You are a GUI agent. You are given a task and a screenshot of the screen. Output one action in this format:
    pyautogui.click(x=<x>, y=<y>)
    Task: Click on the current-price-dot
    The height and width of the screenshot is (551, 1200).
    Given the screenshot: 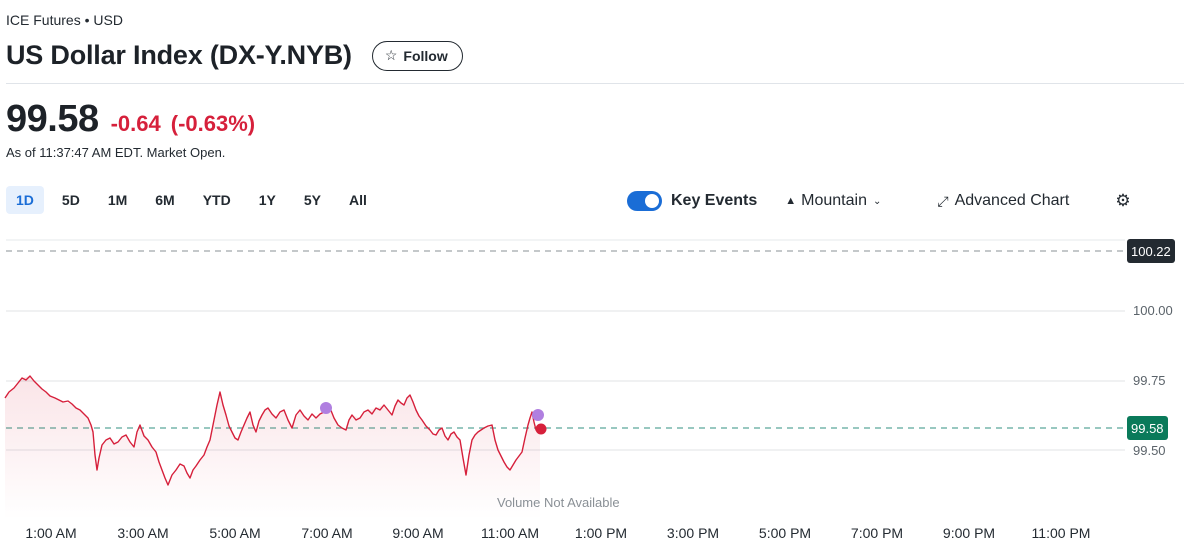 What is the action you would take?
    pyautogui.click(x=541, y=429)
    